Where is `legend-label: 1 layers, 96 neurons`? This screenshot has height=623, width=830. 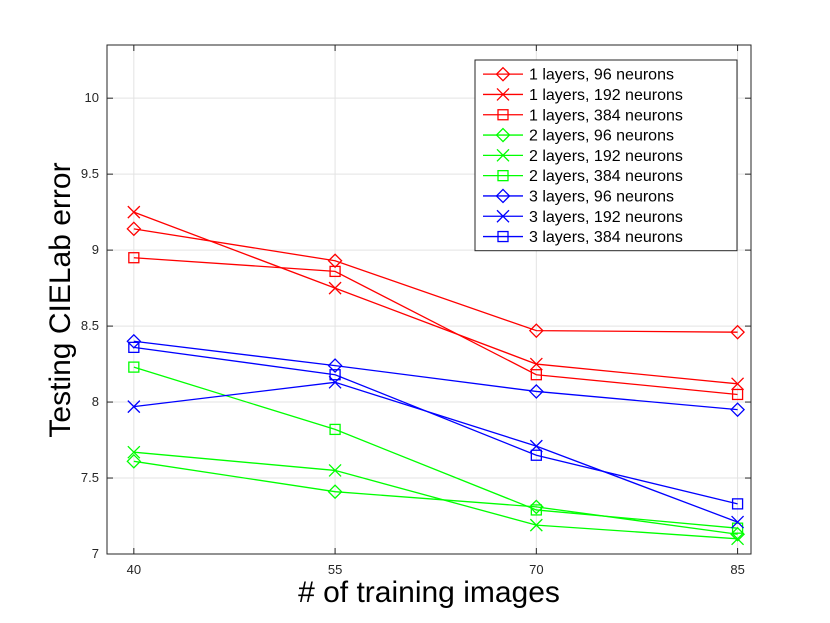
legend-label: 1 layers, 96 neurons is located at coordinates (601, 75).